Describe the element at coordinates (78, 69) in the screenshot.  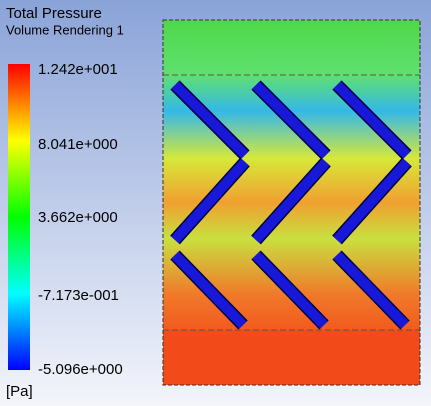
I see `legend-tick-label: 1.242e+001` at that location.